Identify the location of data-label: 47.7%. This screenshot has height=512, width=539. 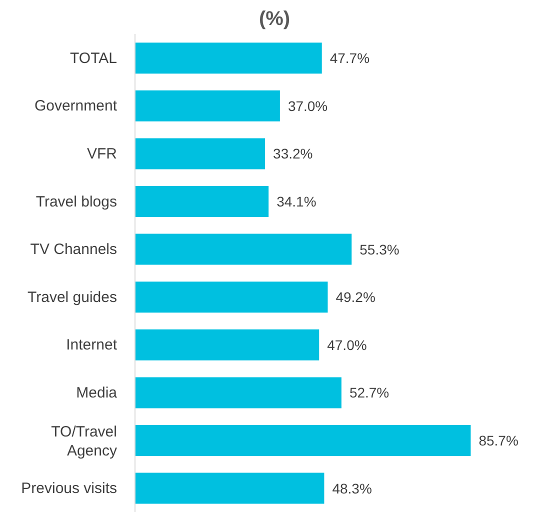
(350, 58).